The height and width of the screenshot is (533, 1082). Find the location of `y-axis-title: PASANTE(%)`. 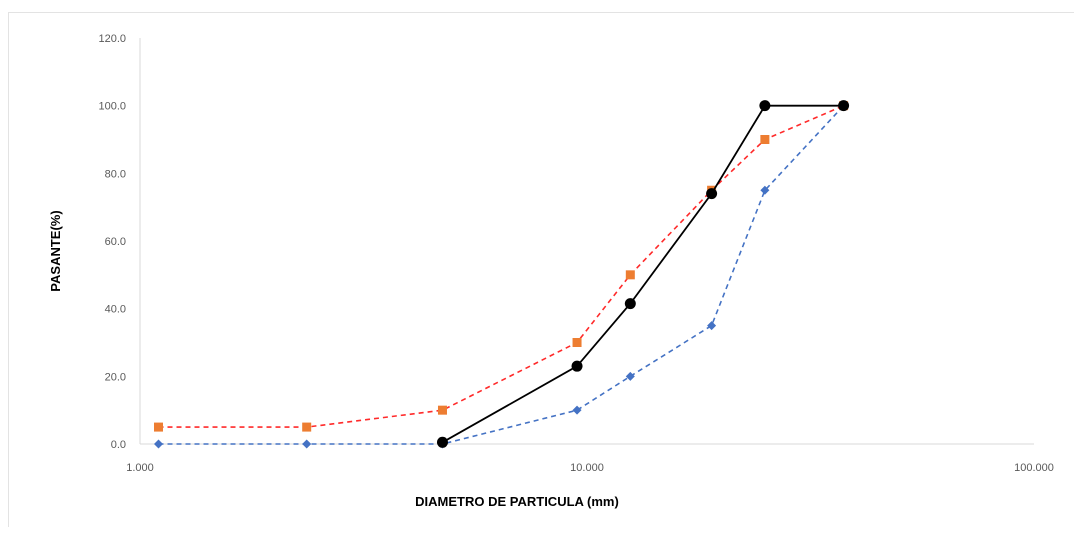

y-axis-title: PASANTE(%) is located at coordinates (55, 250).